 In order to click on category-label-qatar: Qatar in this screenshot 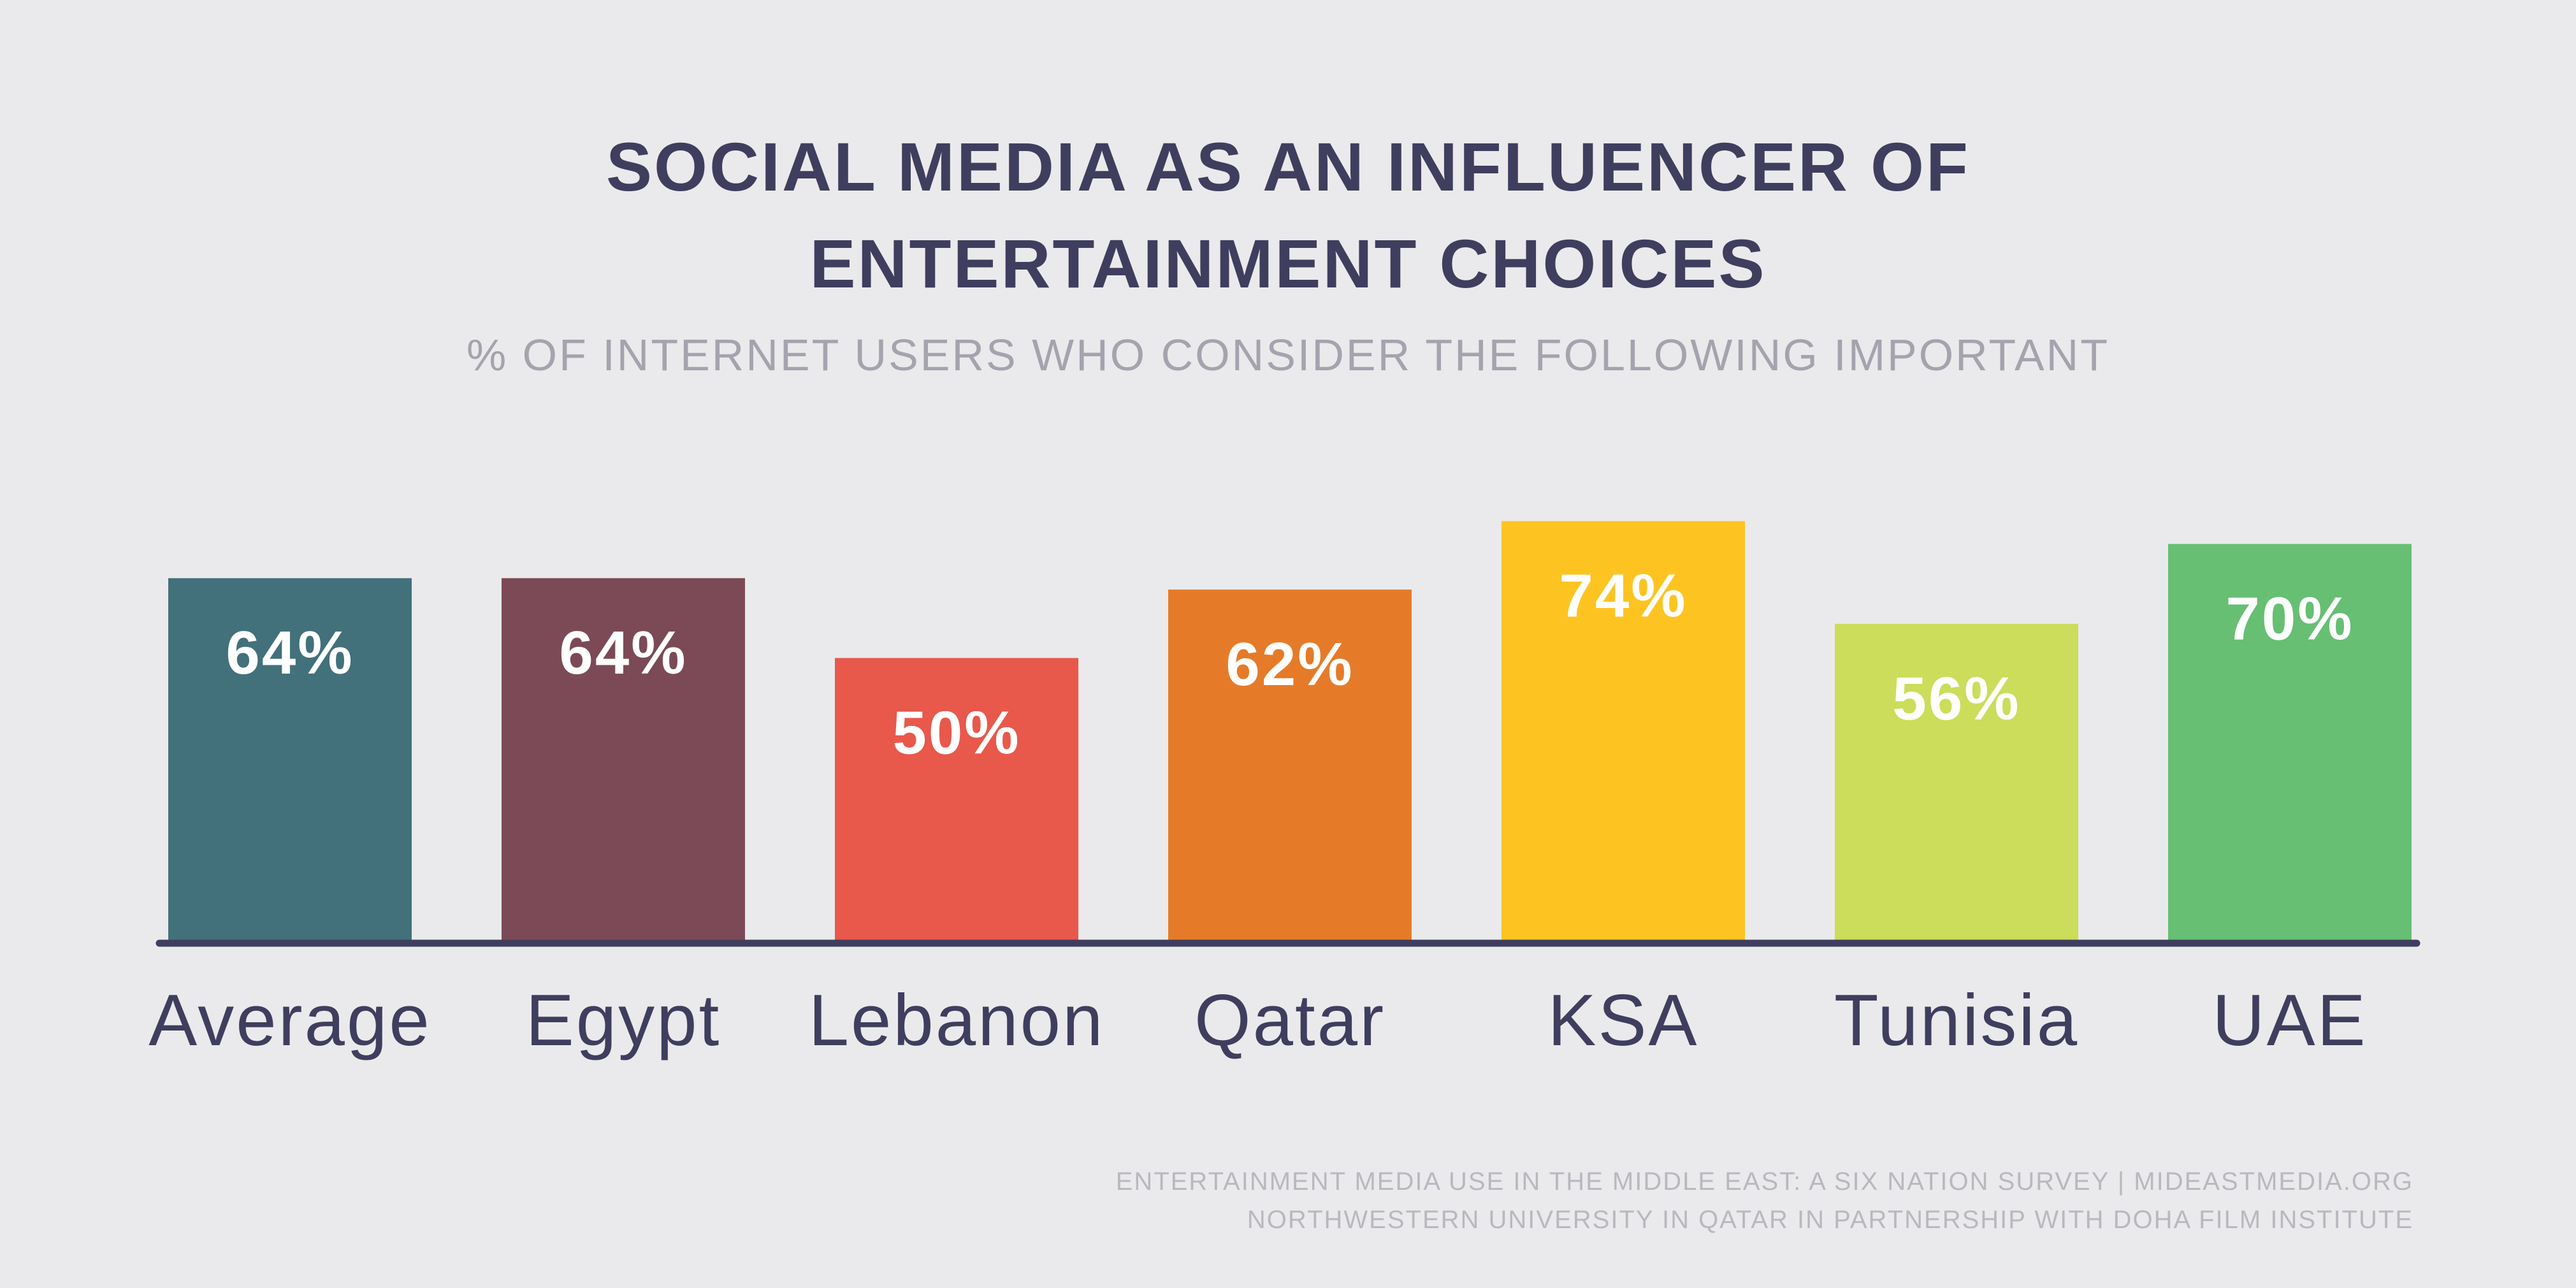, I will do `click(1290, 1020)`.